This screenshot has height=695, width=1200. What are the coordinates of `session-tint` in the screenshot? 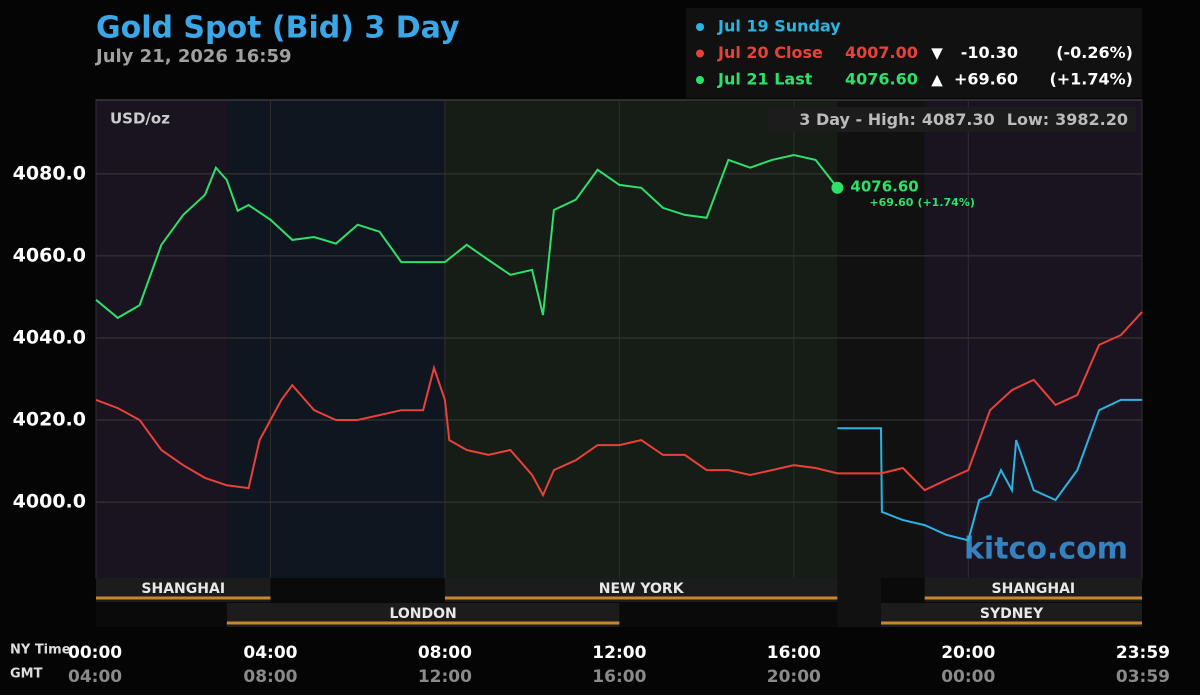 It's located at (1033, 339).